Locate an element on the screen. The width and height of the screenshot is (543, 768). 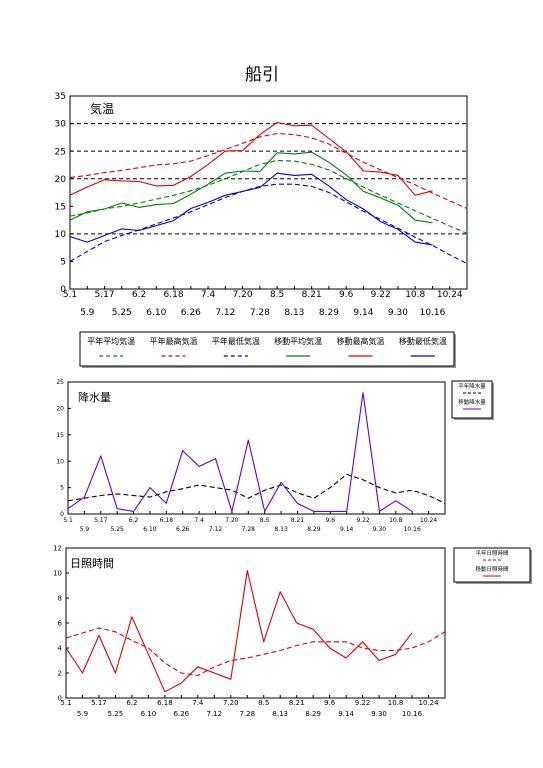
legend-label: 移動最低気温 is located at coordinates (423, 341).